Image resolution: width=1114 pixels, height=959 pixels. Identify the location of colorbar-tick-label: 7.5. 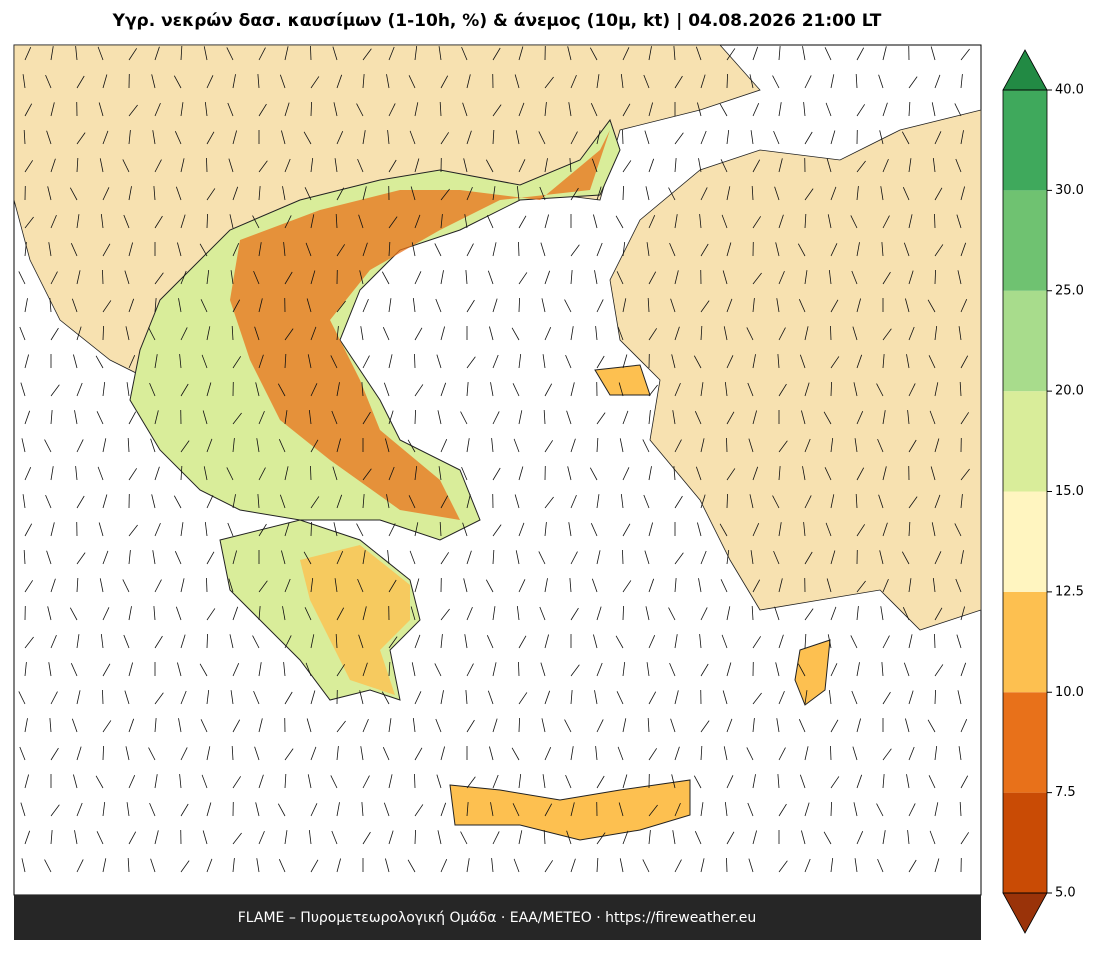
(1065, 792).